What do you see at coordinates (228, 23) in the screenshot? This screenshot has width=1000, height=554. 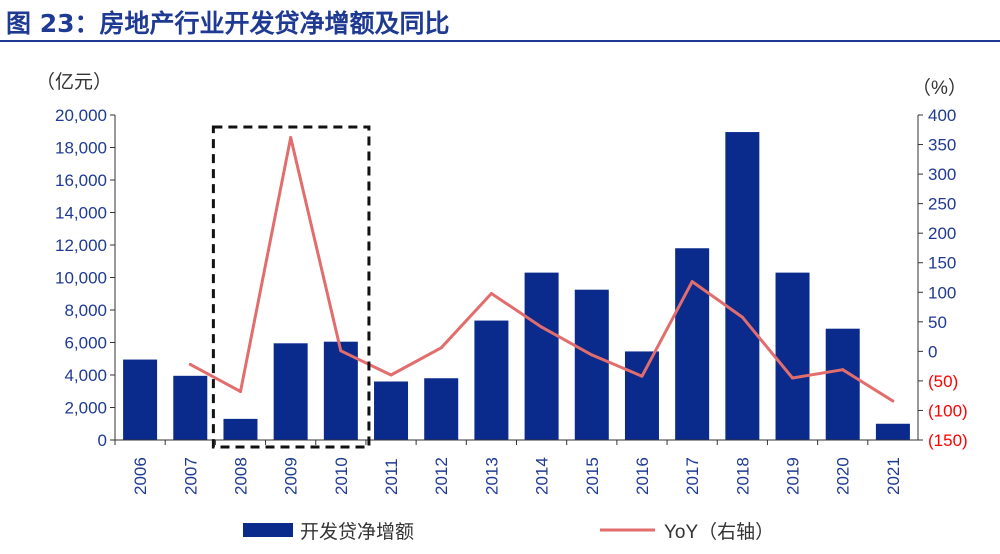 I see `figure-title: 图 23：房地产行业开发贷净增额及同比` at bounding box center [228, 23].